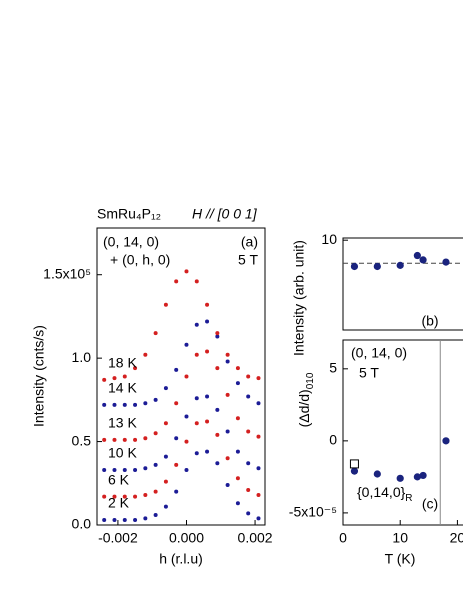  Describe the element at coordinates (400, 559) in the screenshot. I see `x-axis-label: T (K)` at that location.